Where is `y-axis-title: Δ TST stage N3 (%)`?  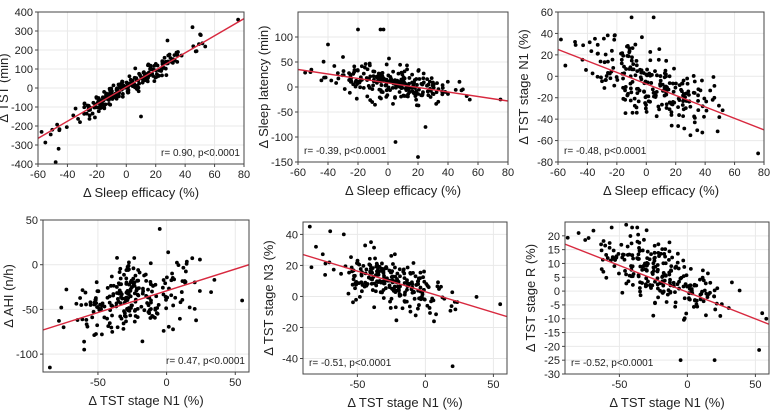 y-axis-title: Δ TST stage N3 (%) is located at coordinates (268, 297).